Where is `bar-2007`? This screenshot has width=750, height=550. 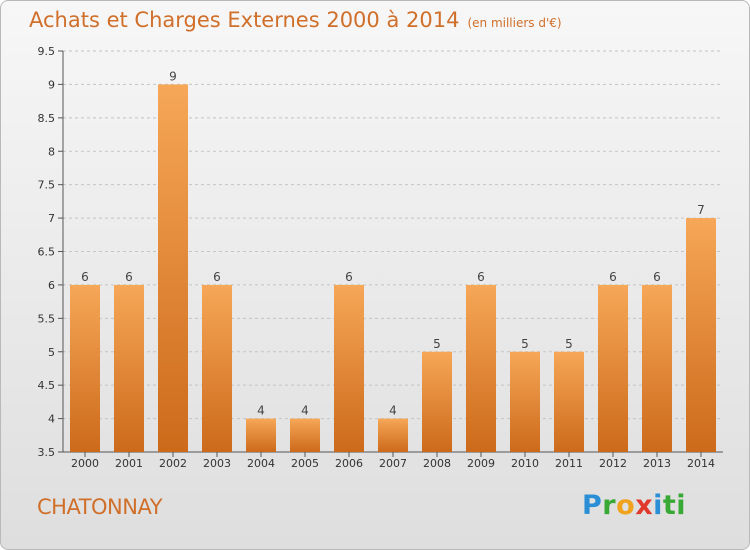
bar-2007 is located at coordinates (393, 435).